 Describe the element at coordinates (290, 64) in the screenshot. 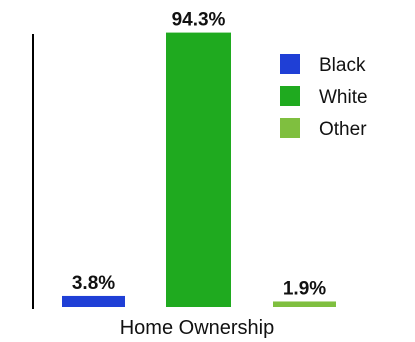

I see `legend-swatch-black` at that location.